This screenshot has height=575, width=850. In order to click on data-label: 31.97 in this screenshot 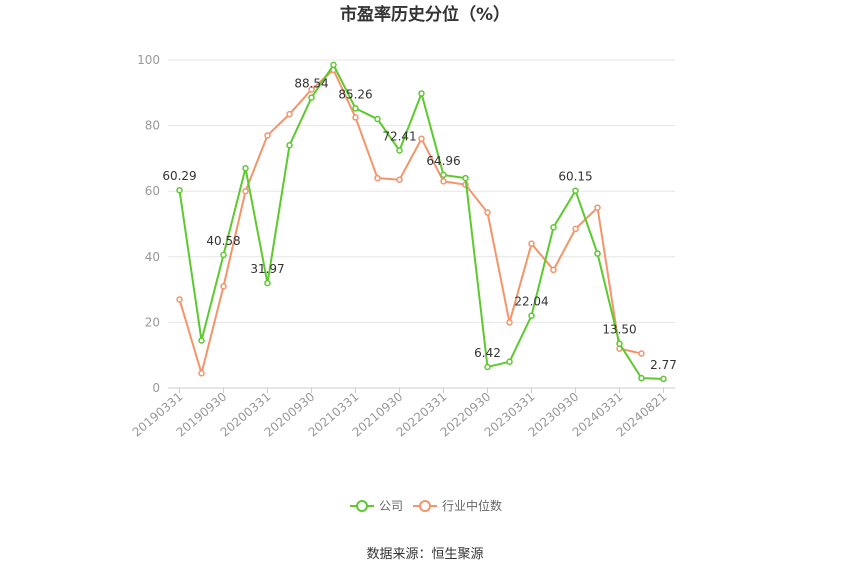, I will do `click(267, 269)`.